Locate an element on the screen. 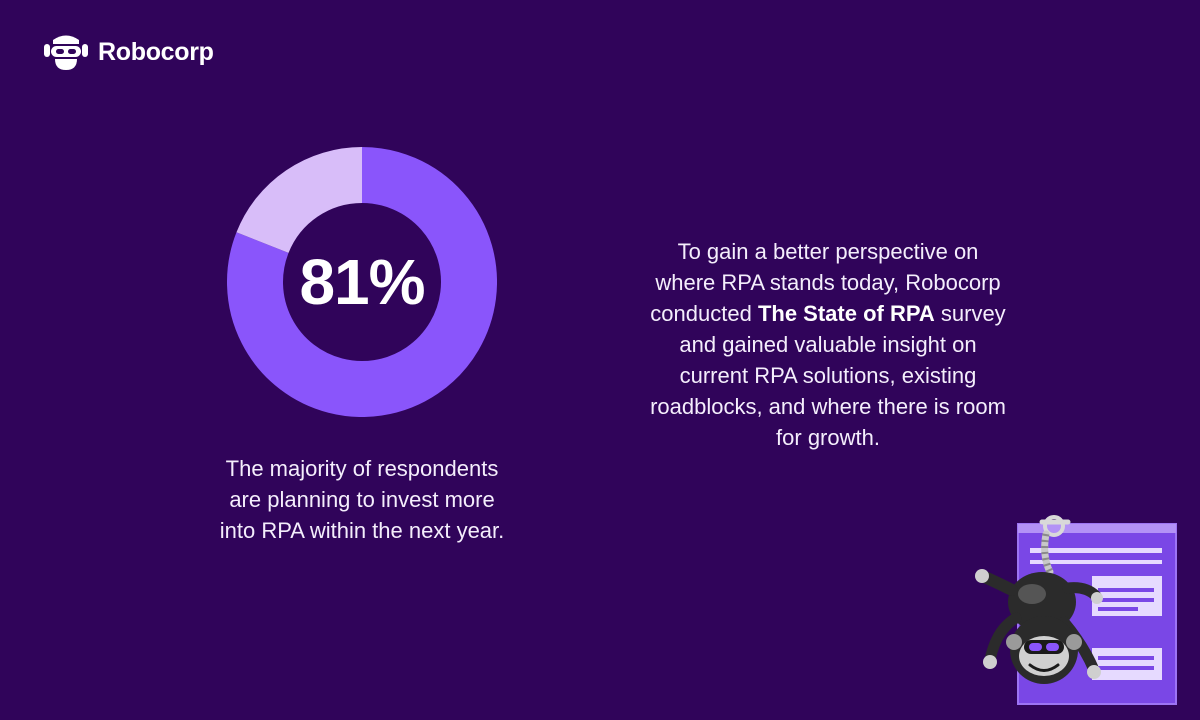 The width and height of the screenshot is (1200, 720). donut-center-value: 81% is located at coordinates (362, 282).